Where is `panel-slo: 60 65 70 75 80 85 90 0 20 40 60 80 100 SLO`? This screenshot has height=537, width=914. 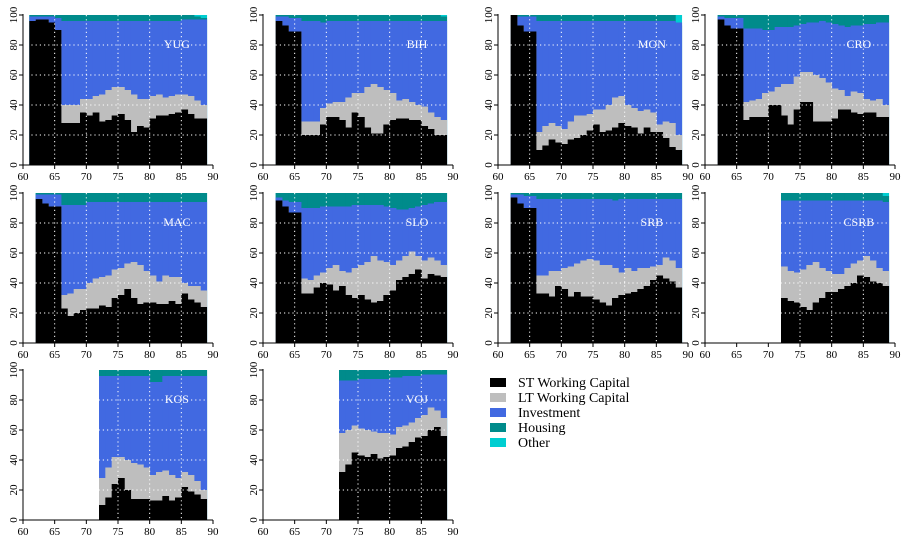
panel-slo: 60 65 70 75 80 85 90 0 20 40 60 80 100 SLO is located at coordinates (353, 272).